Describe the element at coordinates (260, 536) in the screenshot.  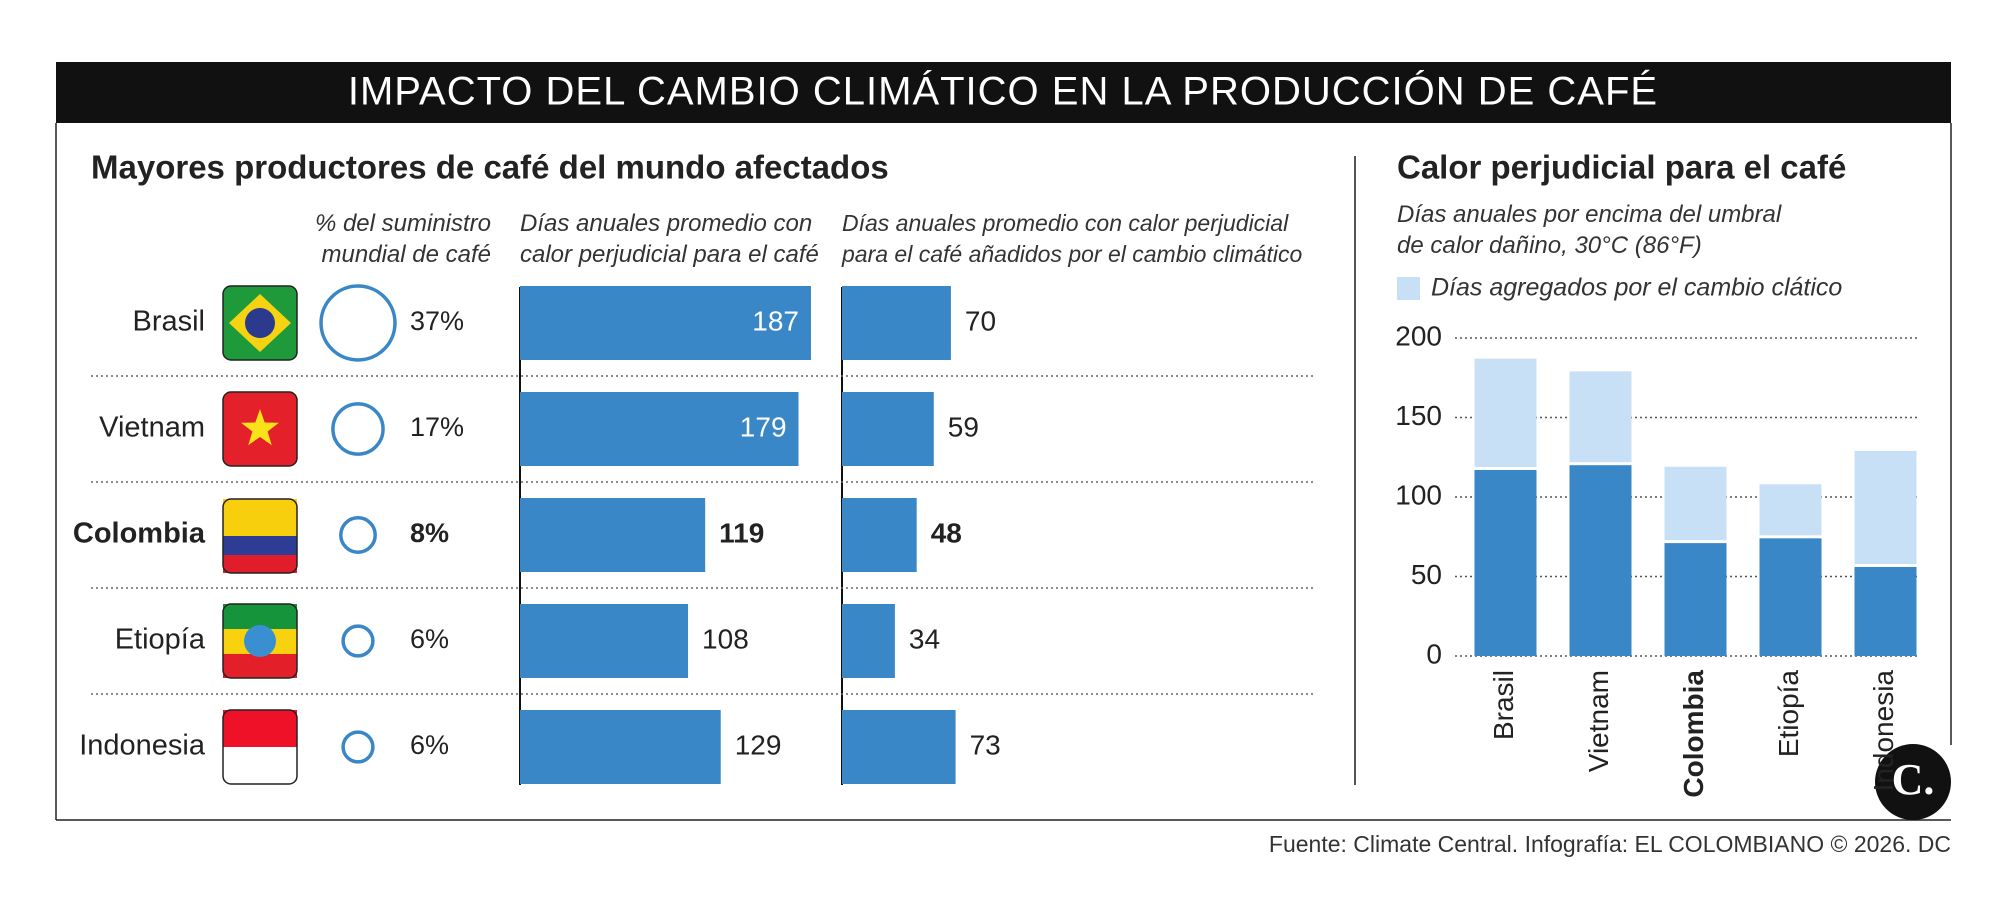
I see `flag-colombia` at that location.